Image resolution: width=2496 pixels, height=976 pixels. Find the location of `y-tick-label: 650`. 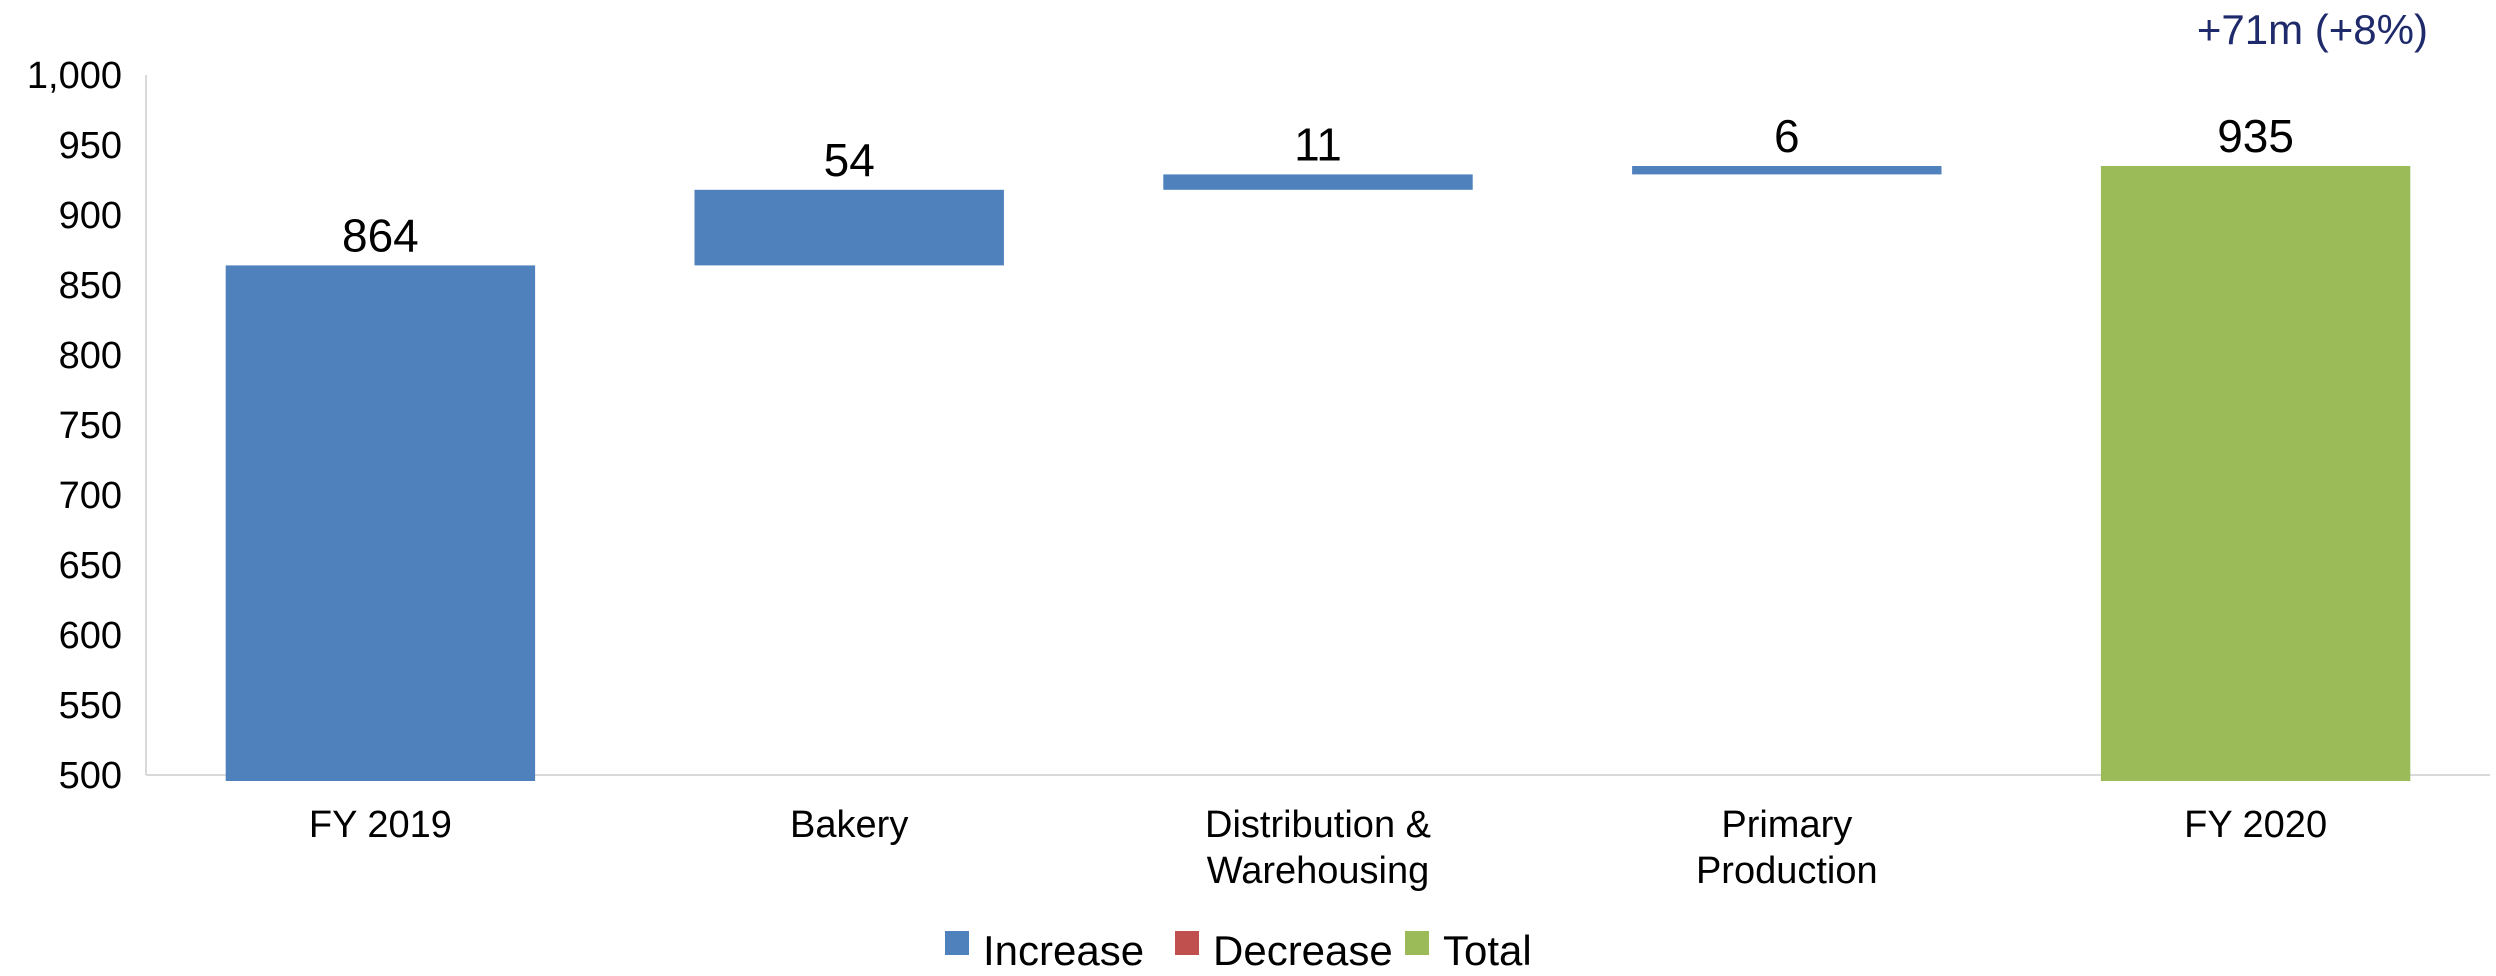

y-tick-label: 650 is located at coordinates (90, 566).